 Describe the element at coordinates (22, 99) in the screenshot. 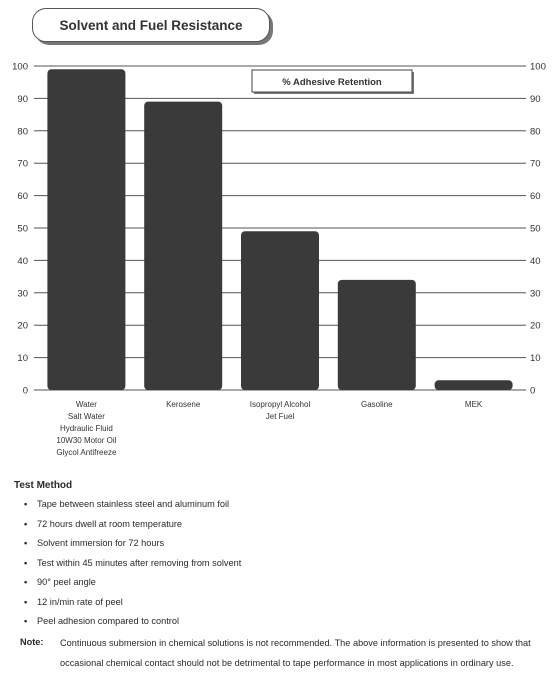

I see `y-tick-label-left: 90` at that location.